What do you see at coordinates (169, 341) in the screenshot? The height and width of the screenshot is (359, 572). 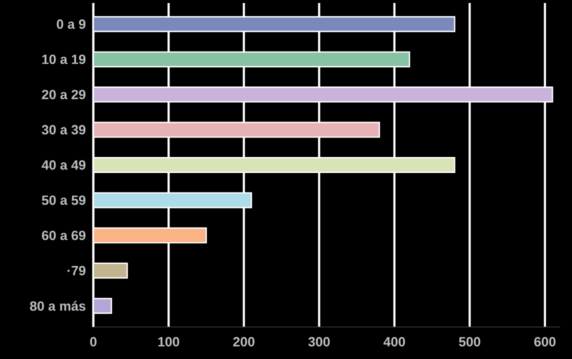 I see `x-tick-label: 100` at bounding box center [169, 341].